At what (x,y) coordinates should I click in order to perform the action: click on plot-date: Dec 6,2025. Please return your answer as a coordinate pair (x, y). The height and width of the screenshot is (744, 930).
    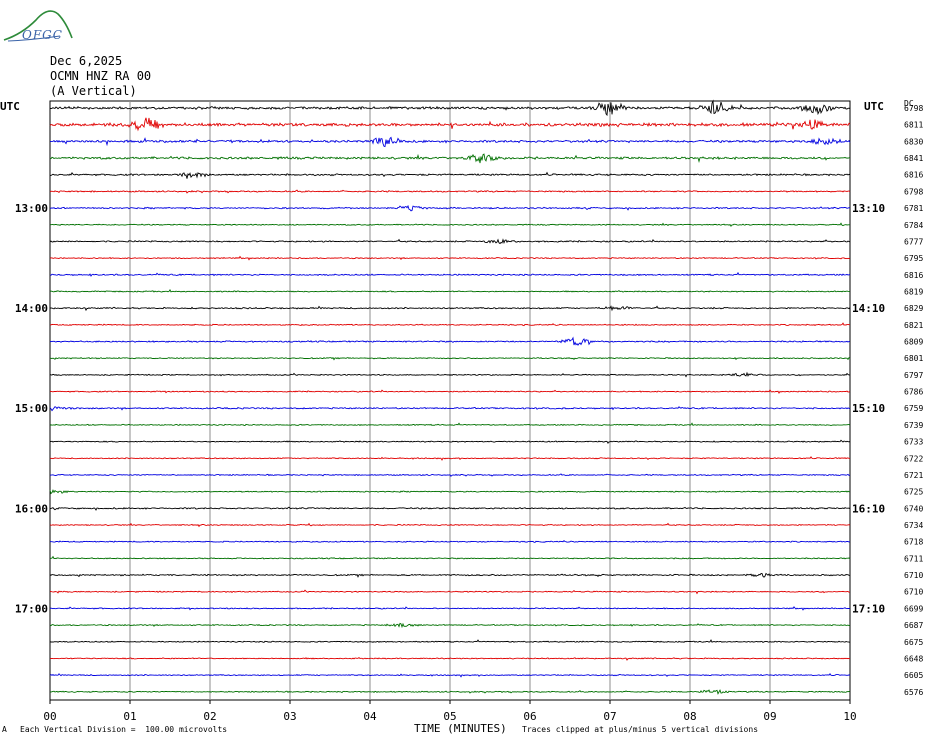
    Looking at the image, I should click on (86, 61).